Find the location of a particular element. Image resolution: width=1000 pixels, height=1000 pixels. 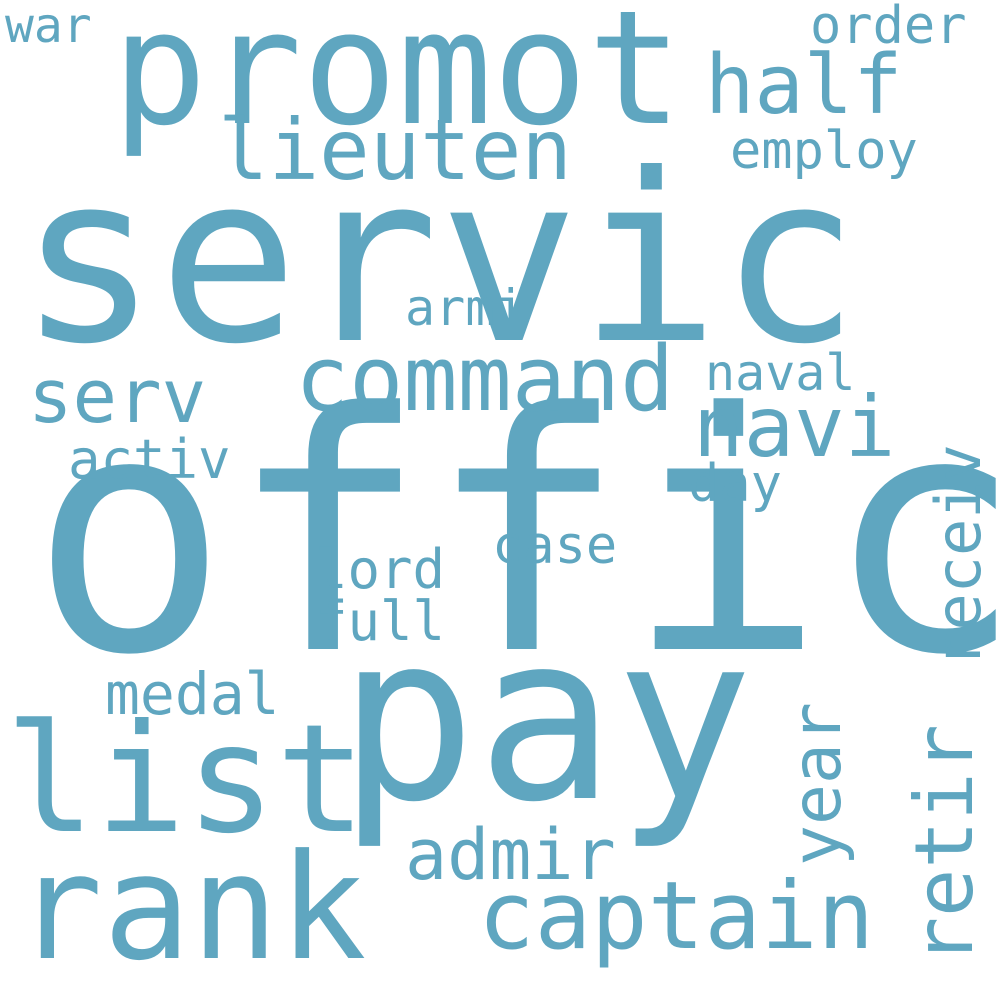

word-war: war is located at coordinates (48, 27).